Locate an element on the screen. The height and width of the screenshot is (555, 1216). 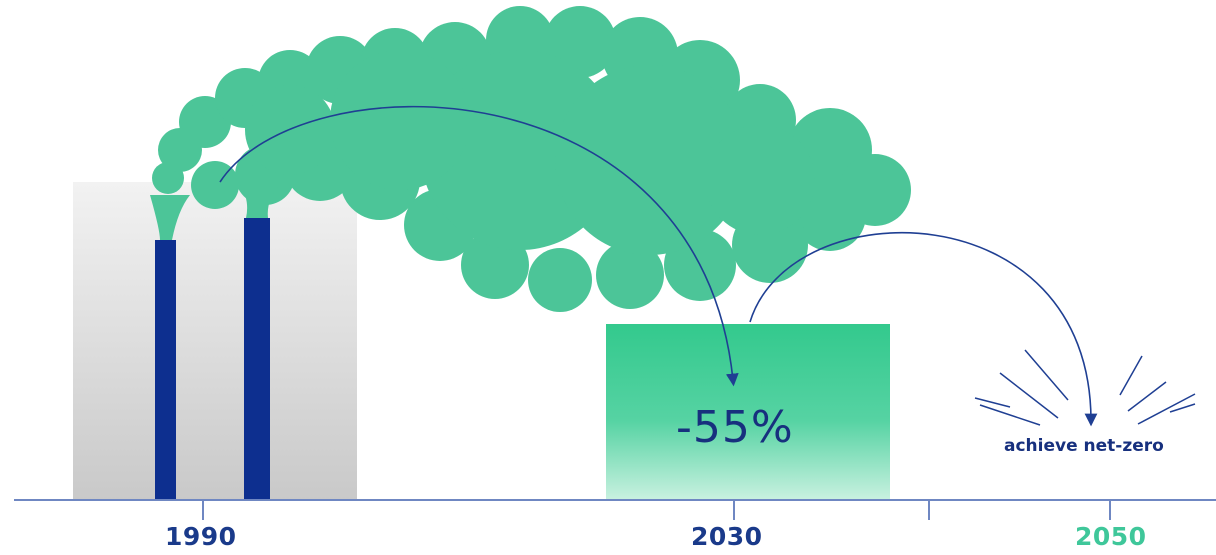
chimney-left is located at coordinates (165, 370).